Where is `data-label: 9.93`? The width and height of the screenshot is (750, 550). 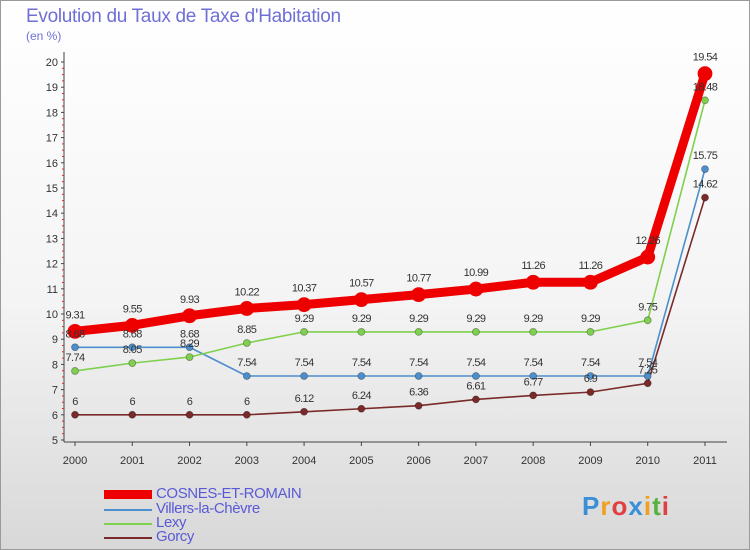 data-label: 9.93 is located at coordinates (189, 300).